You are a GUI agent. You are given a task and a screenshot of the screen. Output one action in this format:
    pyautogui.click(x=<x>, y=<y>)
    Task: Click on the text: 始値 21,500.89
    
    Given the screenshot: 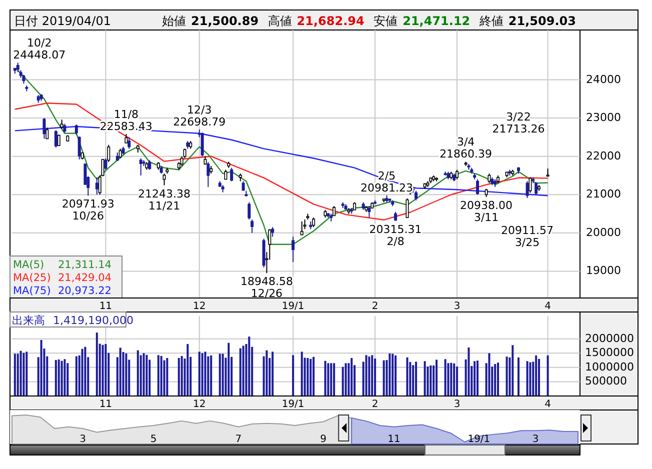 What is the action you would take?
    pyautogui.click(x=210, y=21)
    